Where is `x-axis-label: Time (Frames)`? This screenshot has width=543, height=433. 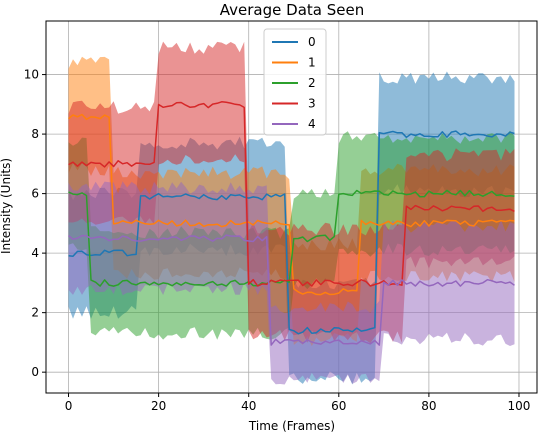 x-axis-label: Time (Frames) is located at coordinates (291, 426).